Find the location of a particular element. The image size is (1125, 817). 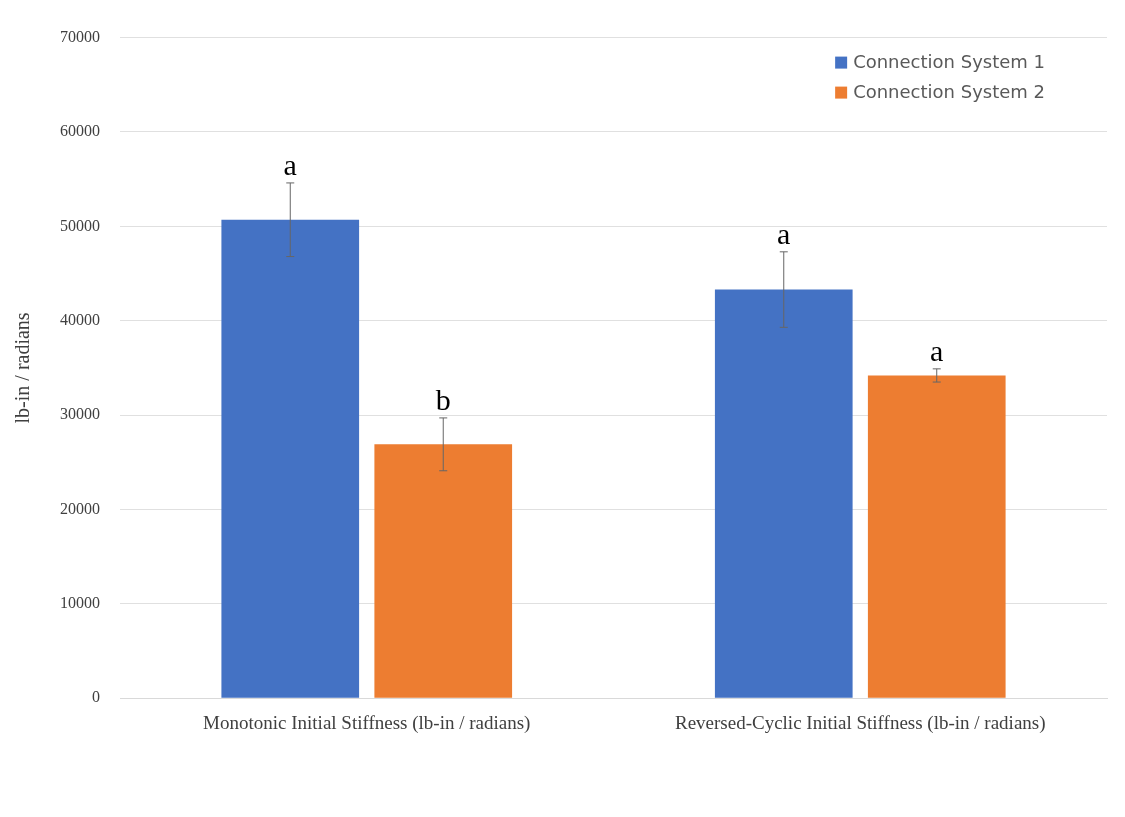

annotation: b is located at coordinates (443, 399).